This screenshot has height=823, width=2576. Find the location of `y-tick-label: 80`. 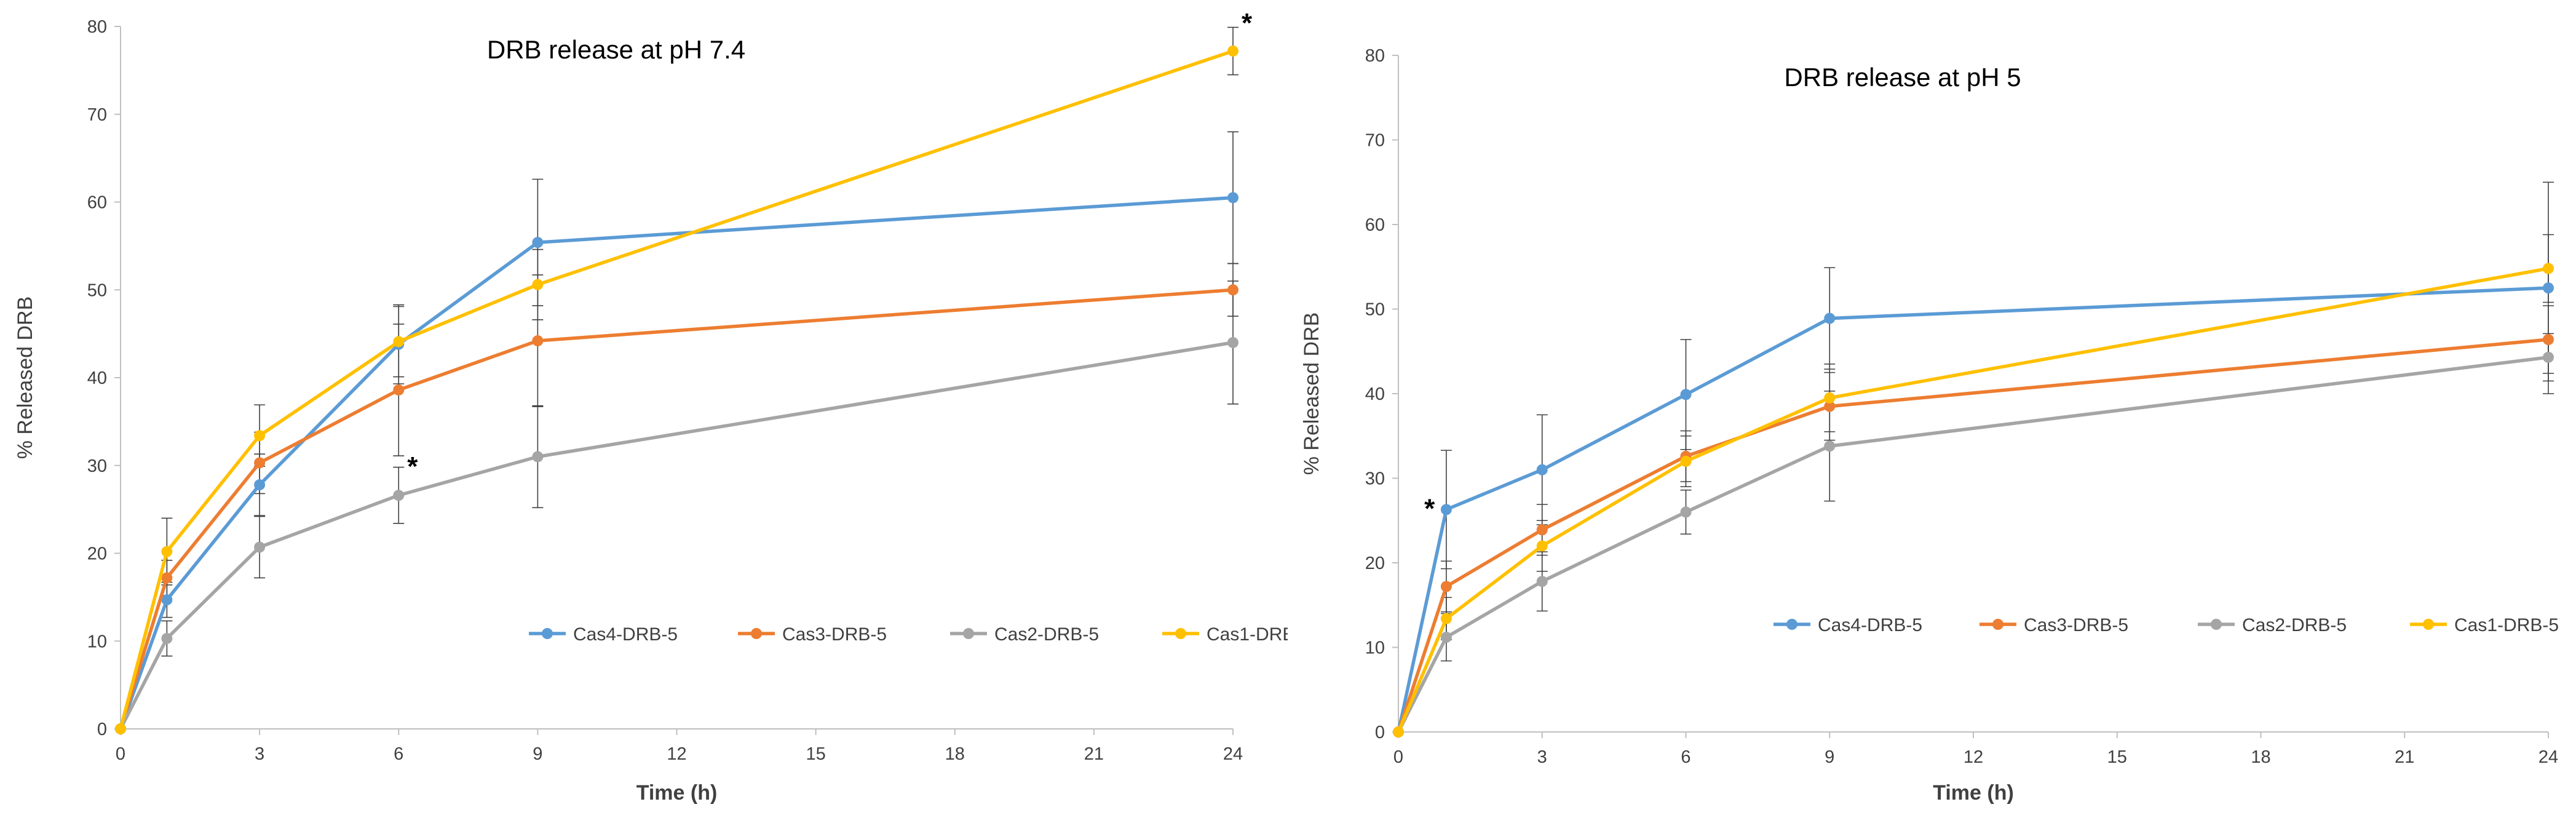

y-tick-label: 80 is located at coordinates (1375, 56).